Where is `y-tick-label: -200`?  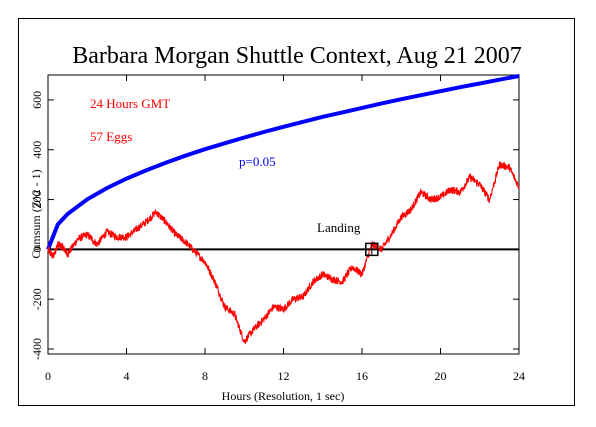
y-tick-label: -200 is located at coordinates (37, 299).